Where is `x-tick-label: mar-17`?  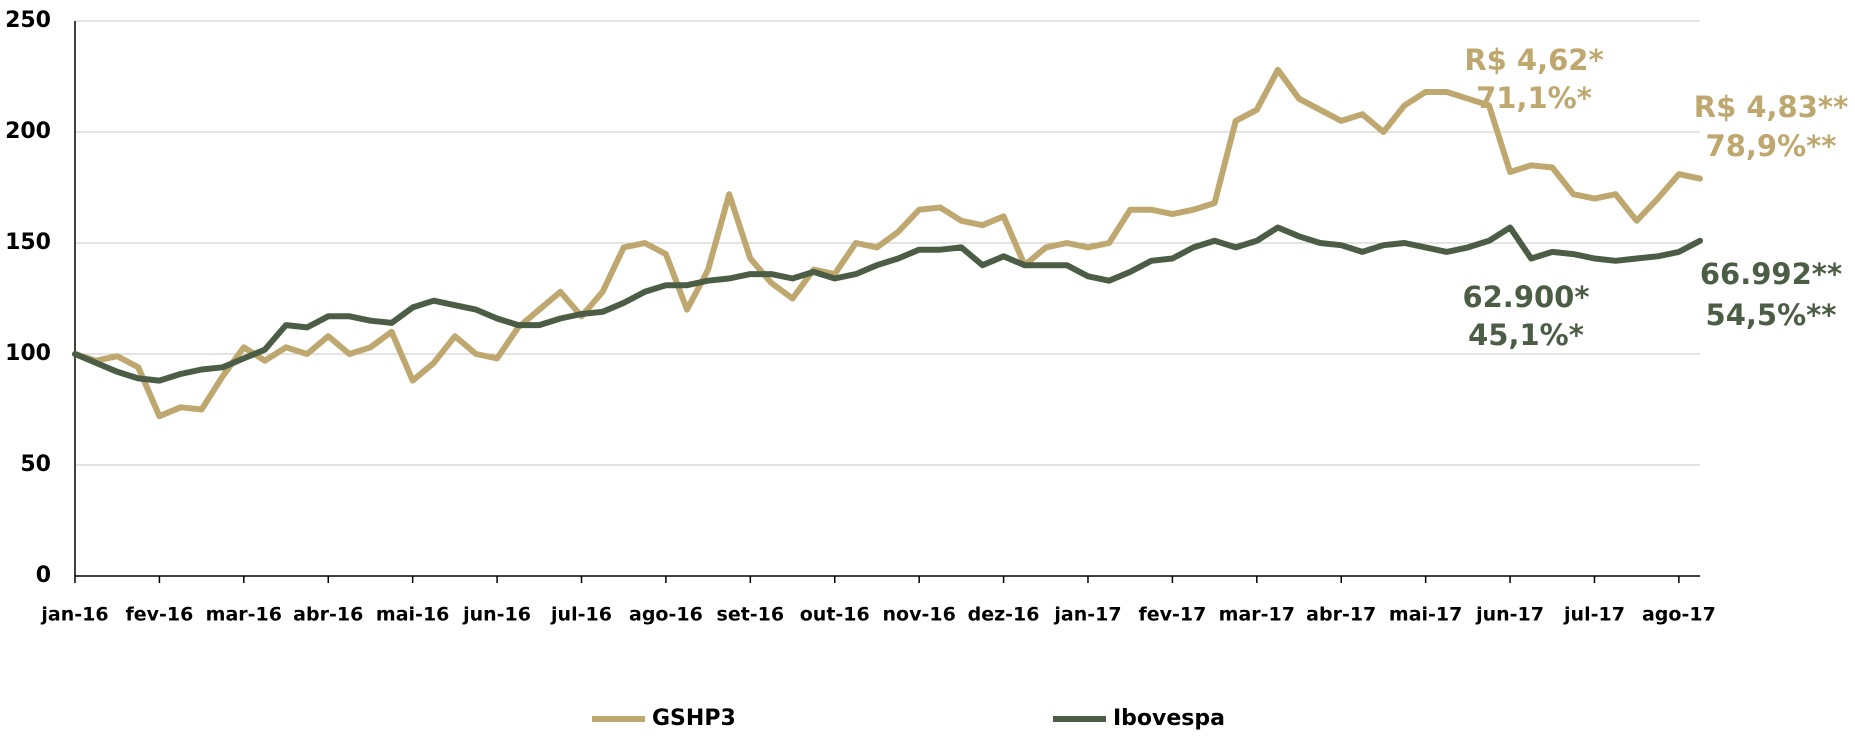 x-tick-label: mar-17 is located at coordinates (1257, 615).